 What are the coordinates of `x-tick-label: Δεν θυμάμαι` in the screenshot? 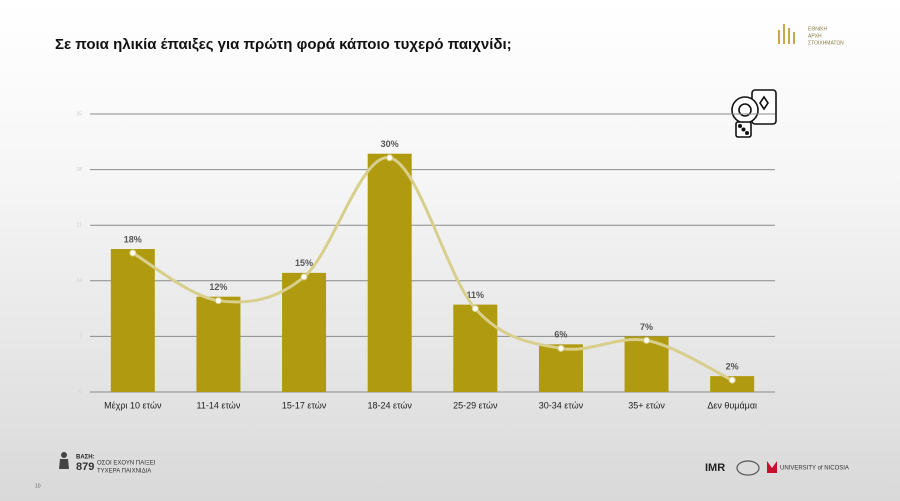 It's located at (732, 405).